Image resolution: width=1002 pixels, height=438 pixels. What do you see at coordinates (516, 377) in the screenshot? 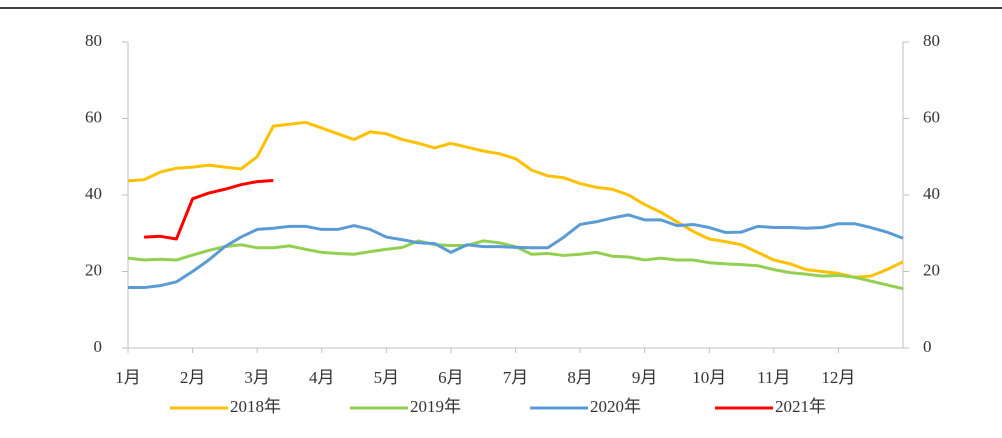
I see `x-tick-label: 7月` at bounding box center [516, 377].